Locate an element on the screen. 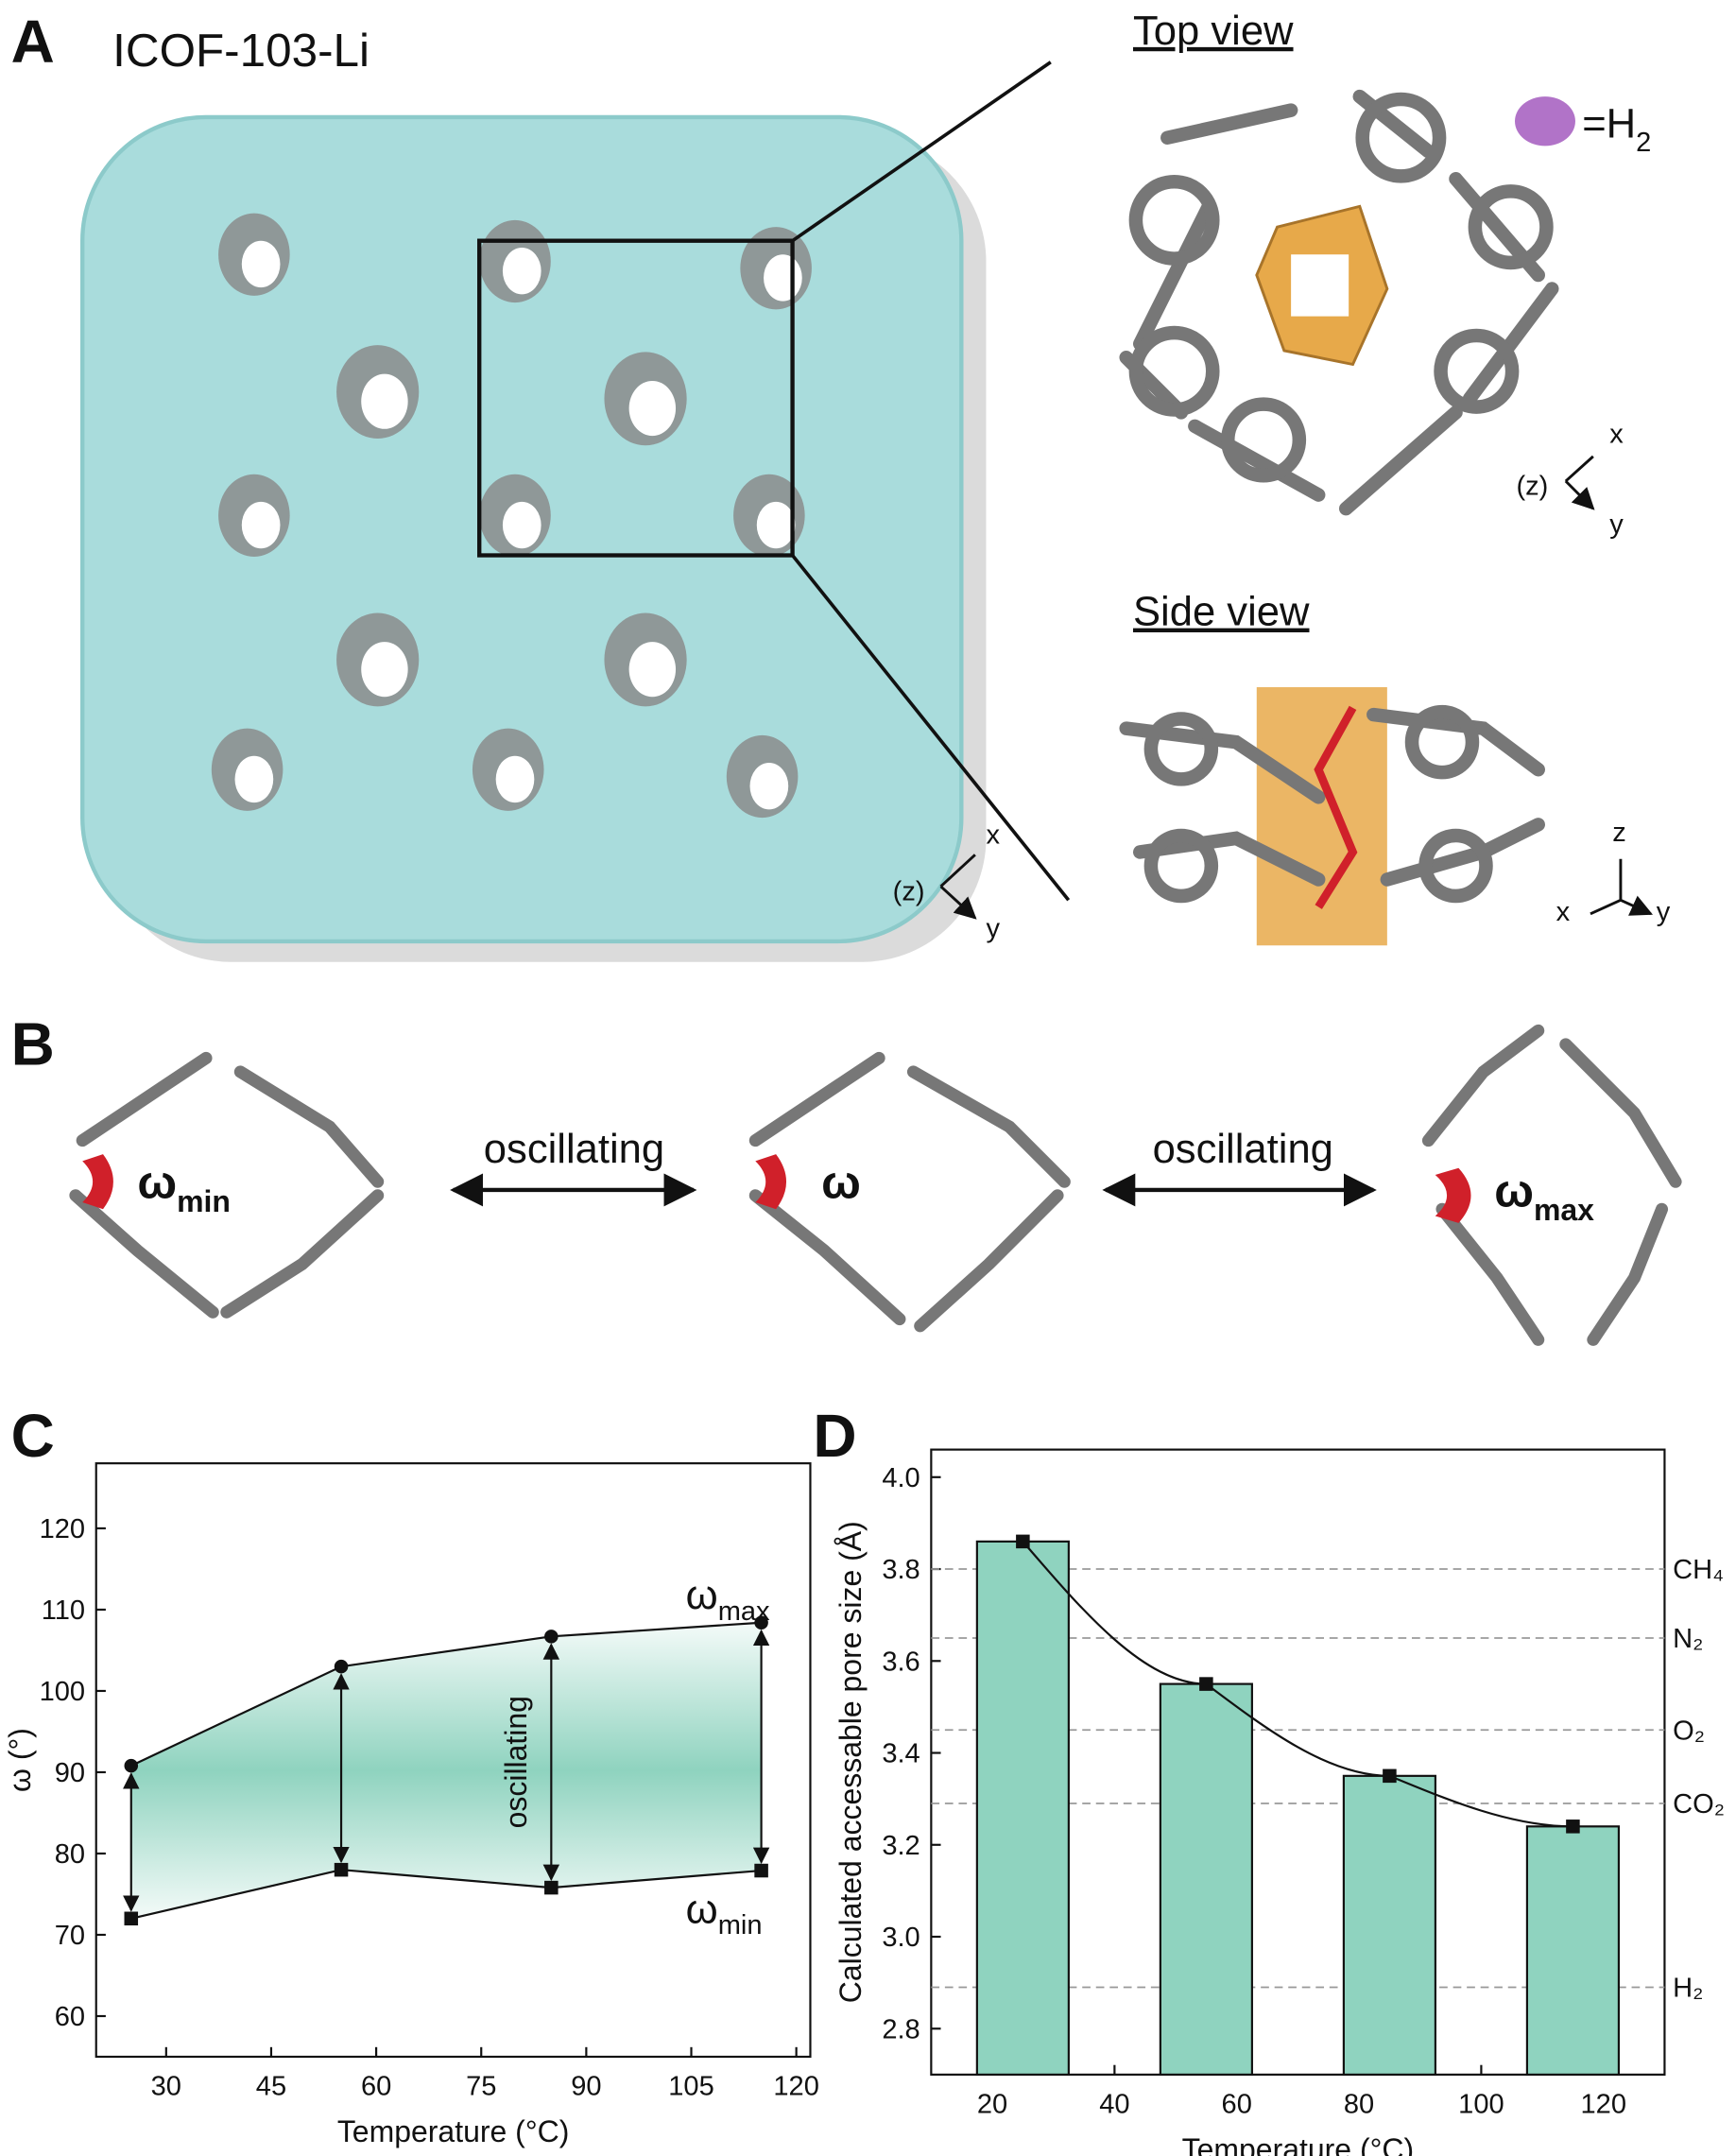 The image size is (1736, 2156). band is located at coordinates (446, 1771).